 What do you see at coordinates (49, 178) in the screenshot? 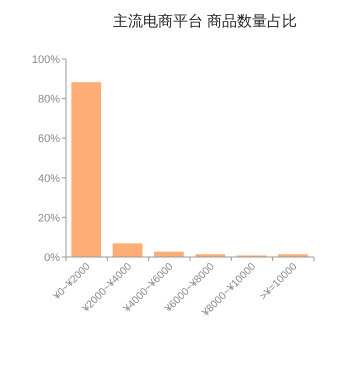
I see `y-tick-label: 40%` at bounding box center [49, 178].